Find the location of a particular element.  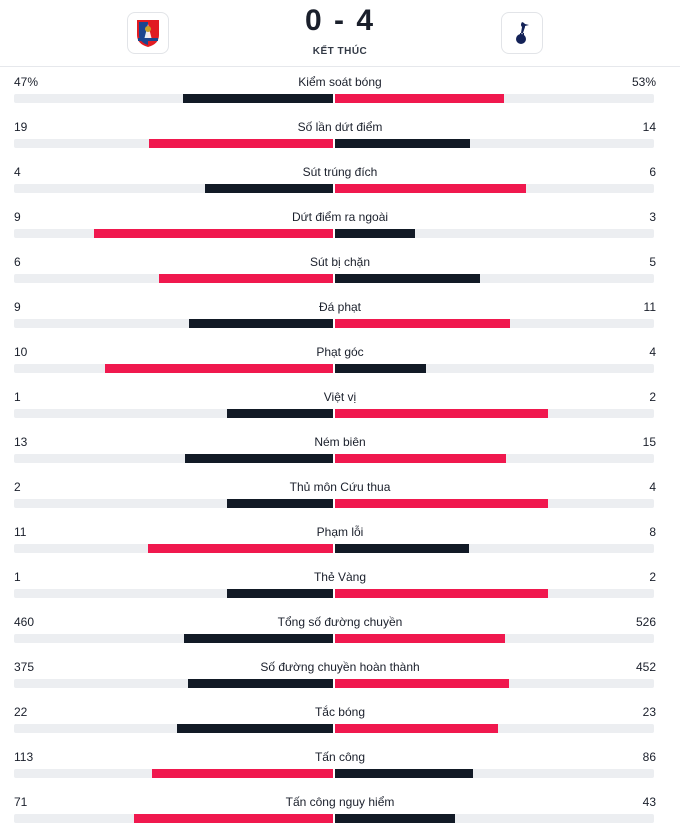

stat-row: 460 Tổng số đường chuyền 526 is located at coordinates (340, 629).